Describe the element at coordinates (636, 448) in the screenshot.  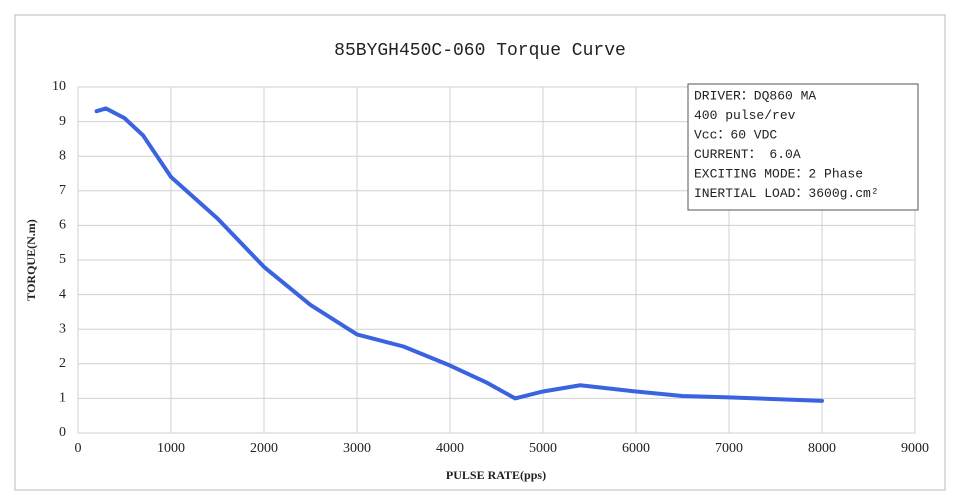
I see `x-tick-label: 6000` at that location.